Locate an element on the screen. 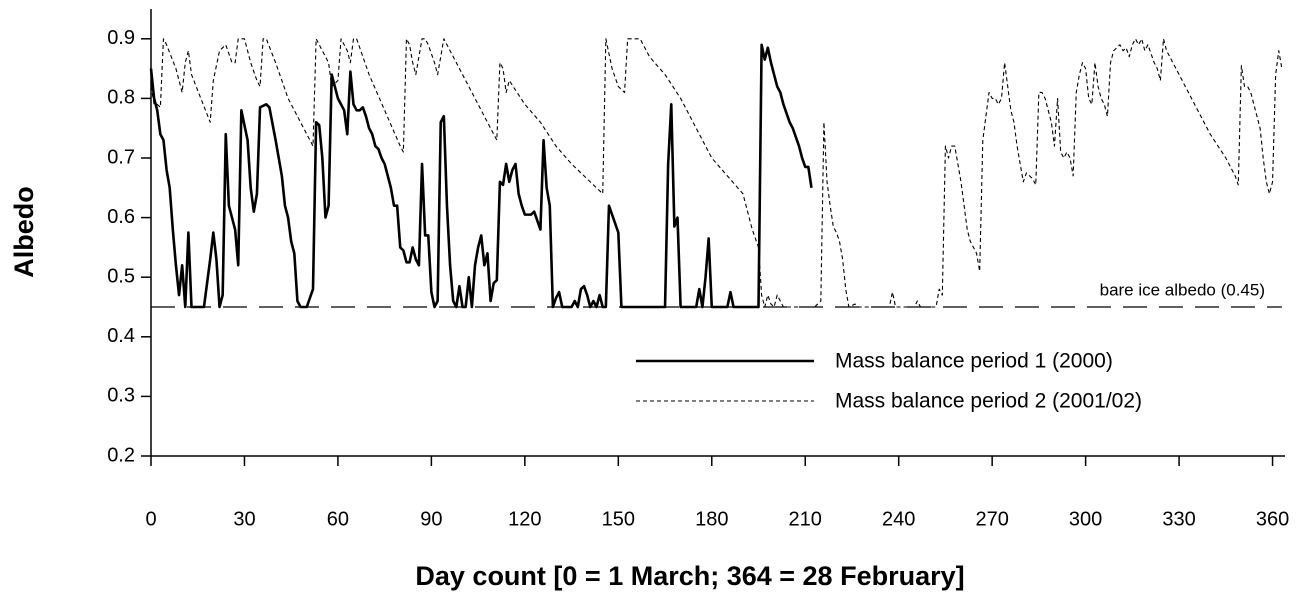  x-tick-label: 60 is located at coordinates (338, 519).